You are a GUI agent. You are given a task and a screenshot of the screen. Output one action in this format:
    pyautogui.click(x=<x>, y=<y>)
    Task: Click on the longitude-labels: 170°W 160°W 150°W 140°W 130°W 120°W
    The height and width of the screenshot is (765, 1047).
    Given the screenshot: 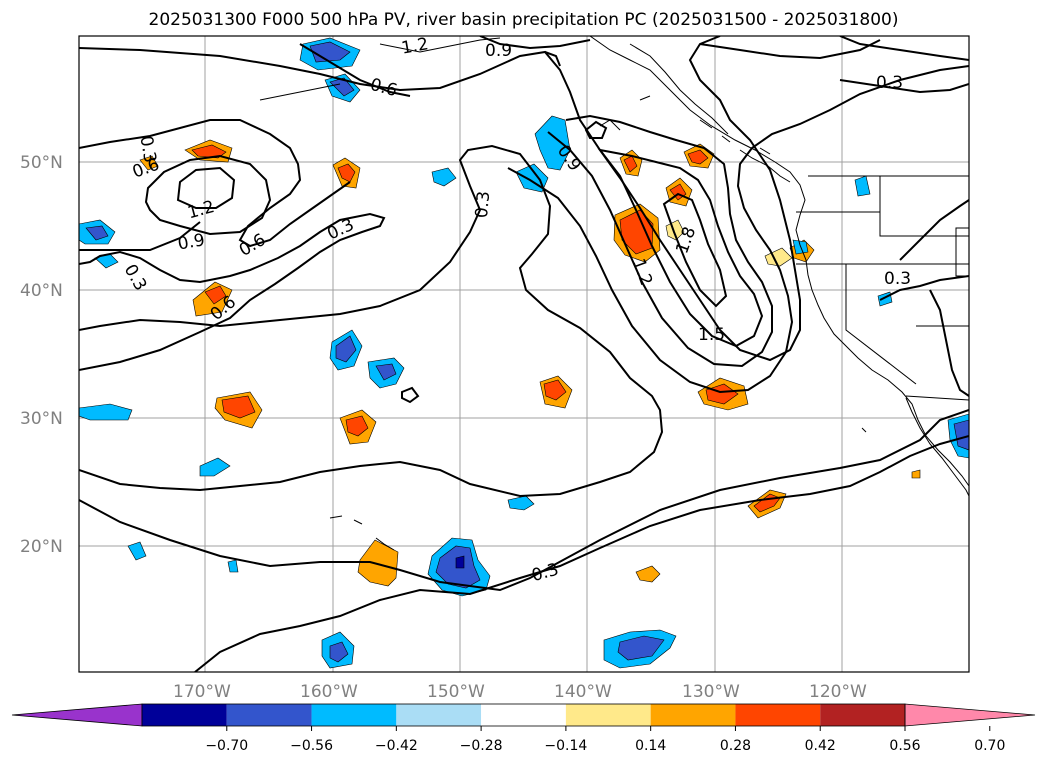 What is the action you would take?
    pyautogui.click(x=520, y=692)
    